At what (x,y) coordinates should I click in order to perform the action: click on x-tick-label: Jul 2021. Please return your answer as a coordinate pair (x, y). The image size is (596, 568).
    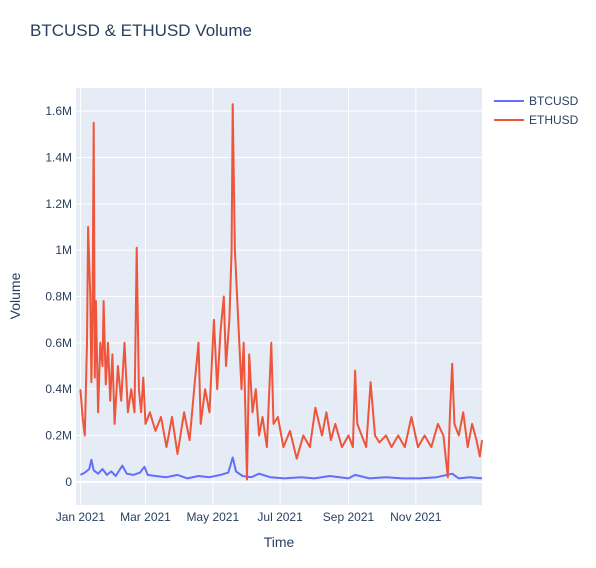
    Looking at the image, I should click on (280, 517).